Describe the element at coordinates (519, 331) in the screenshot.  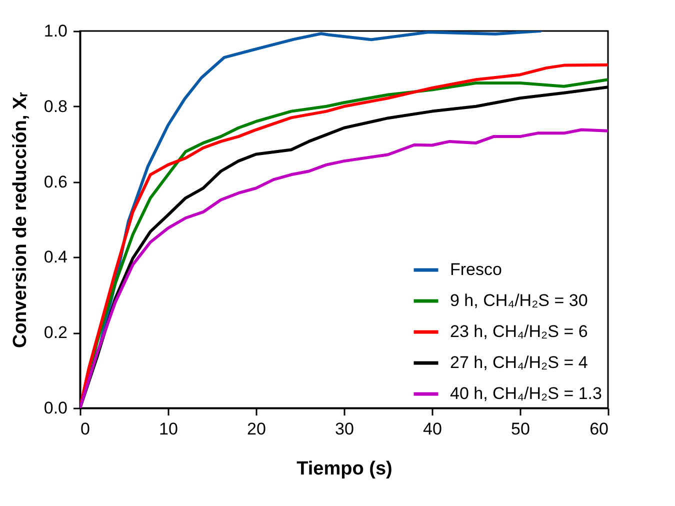
I see `legend-label: 23 h, CH₄/H₂S = 6` at that location.